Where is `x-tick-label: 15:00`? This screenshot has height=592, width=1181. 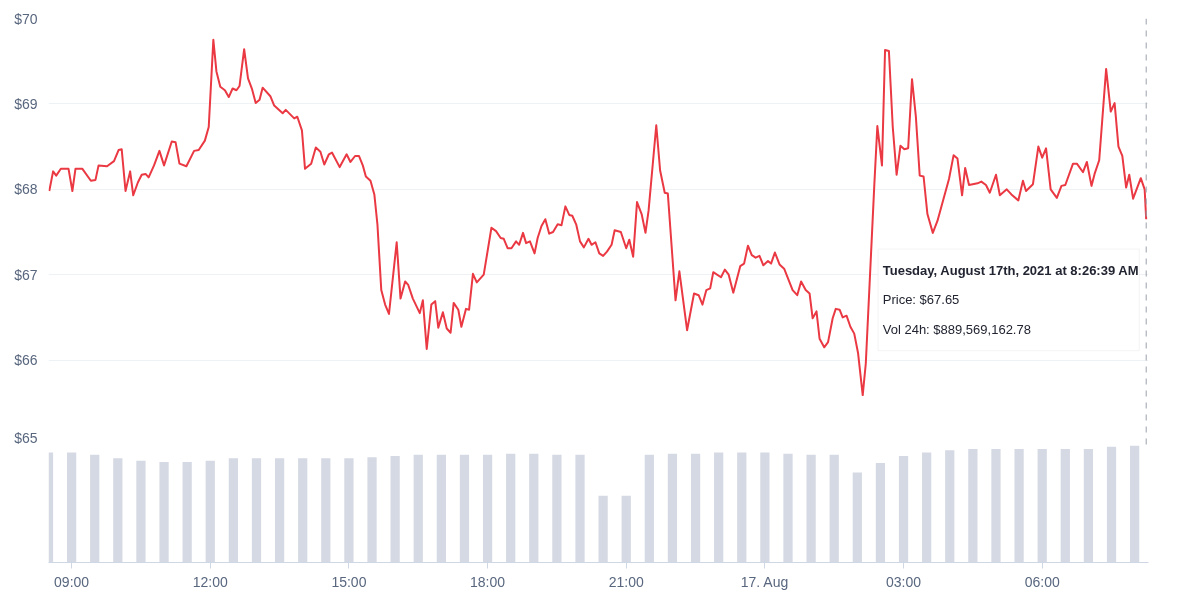 x-tick-label: 15:00 is located at coordinates (349, 581).